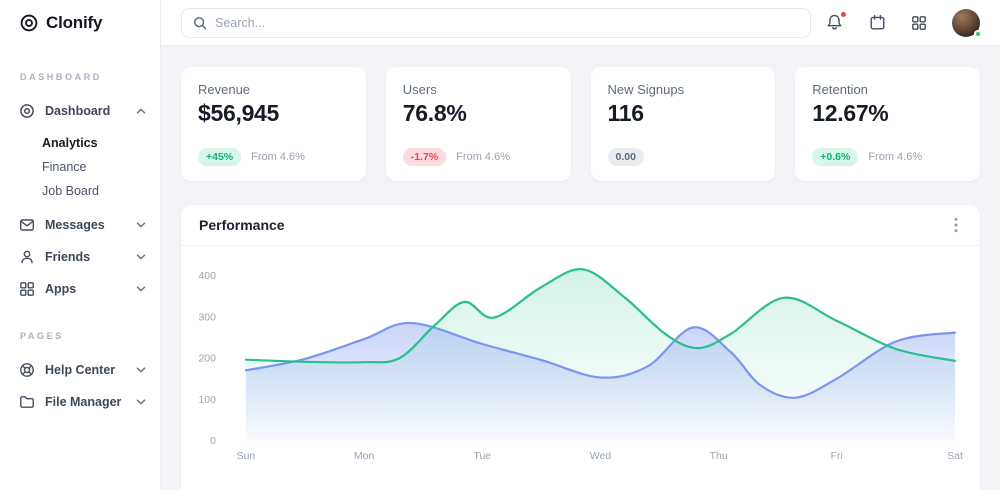 This screenshot has width=1000, height=490. I want to click on calendar-icon, so click(877, 22).